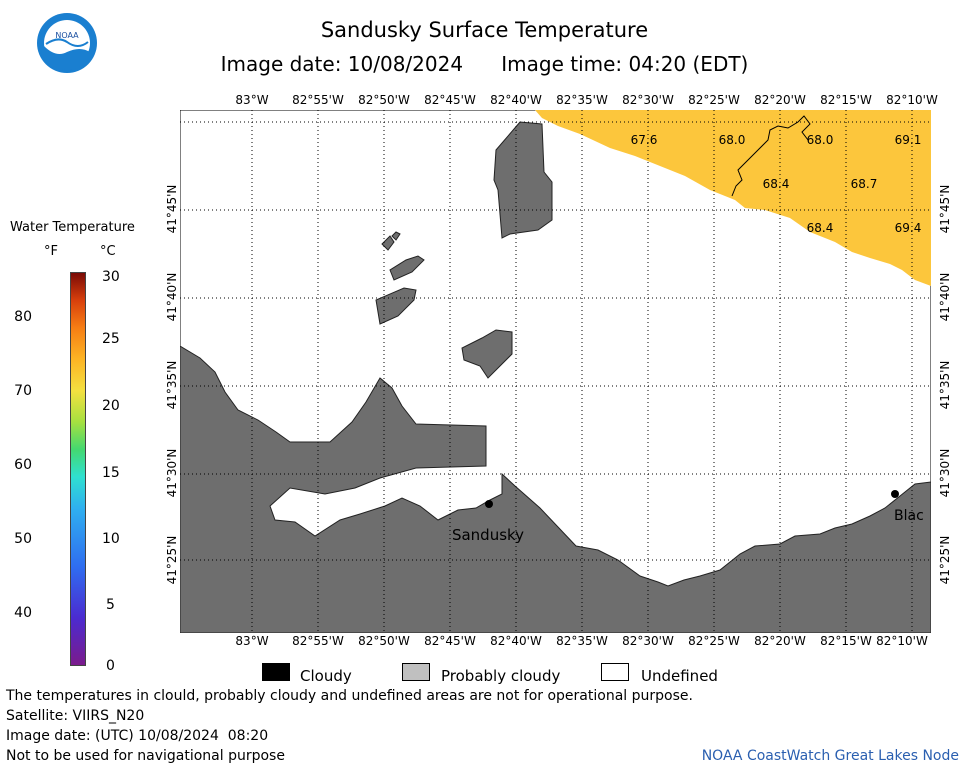  What do you see at coordinates (733, 198) in the screenshot?
I see `water-temperature-area` at bounding box center [733, 198].